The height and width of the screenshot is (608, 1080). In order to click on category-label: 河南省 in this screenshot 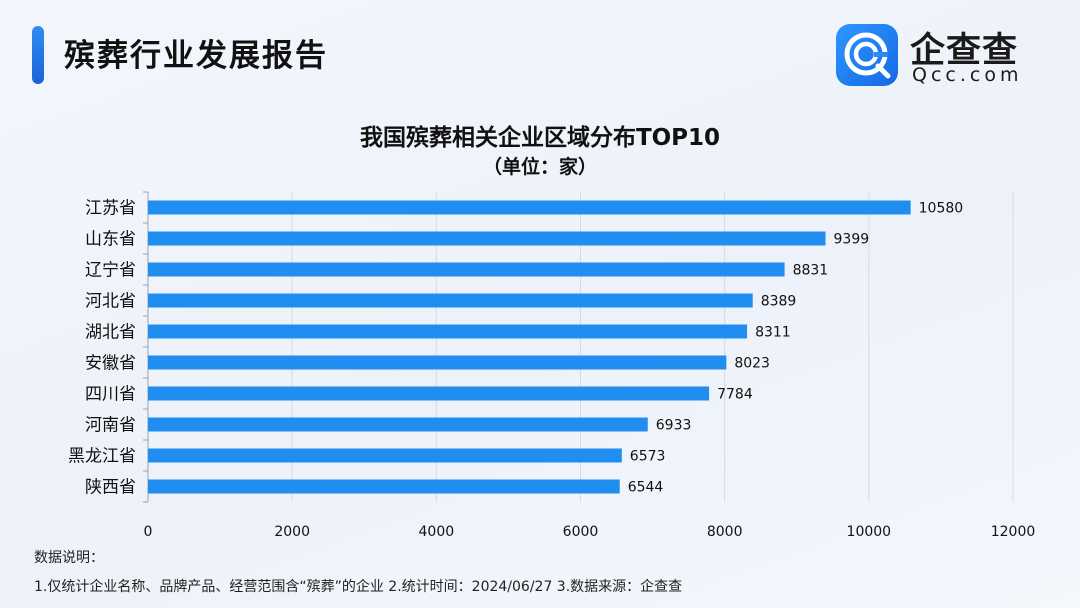, I will do `click(110, 426)`.